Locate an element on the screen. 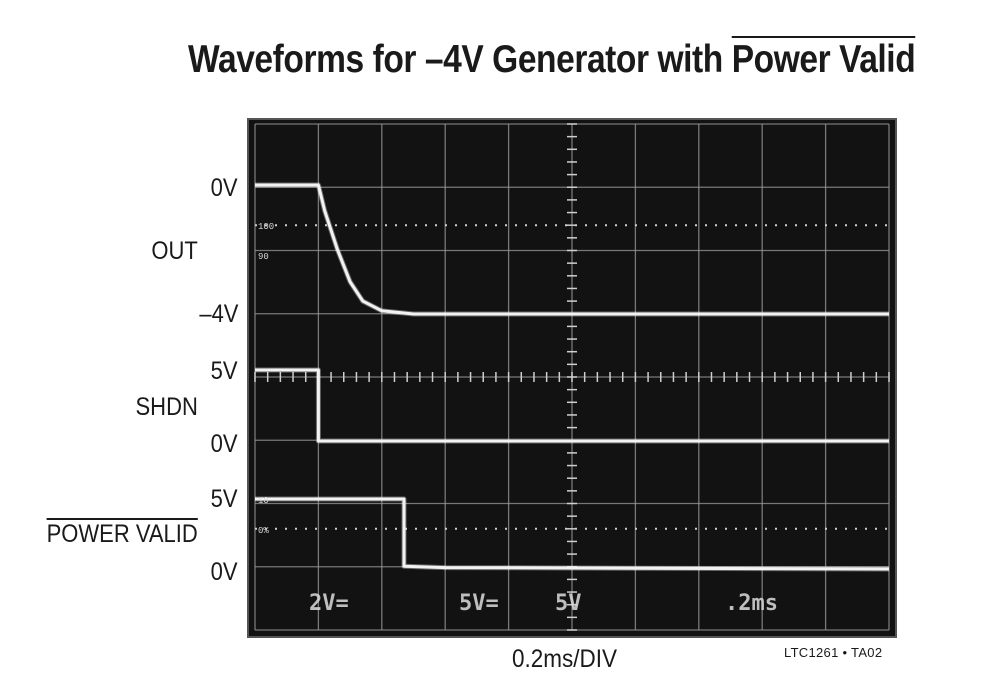 The height and width of the screenshot is (687, 990). shdn-top-label: 5V is located at coordinates (224, 371).